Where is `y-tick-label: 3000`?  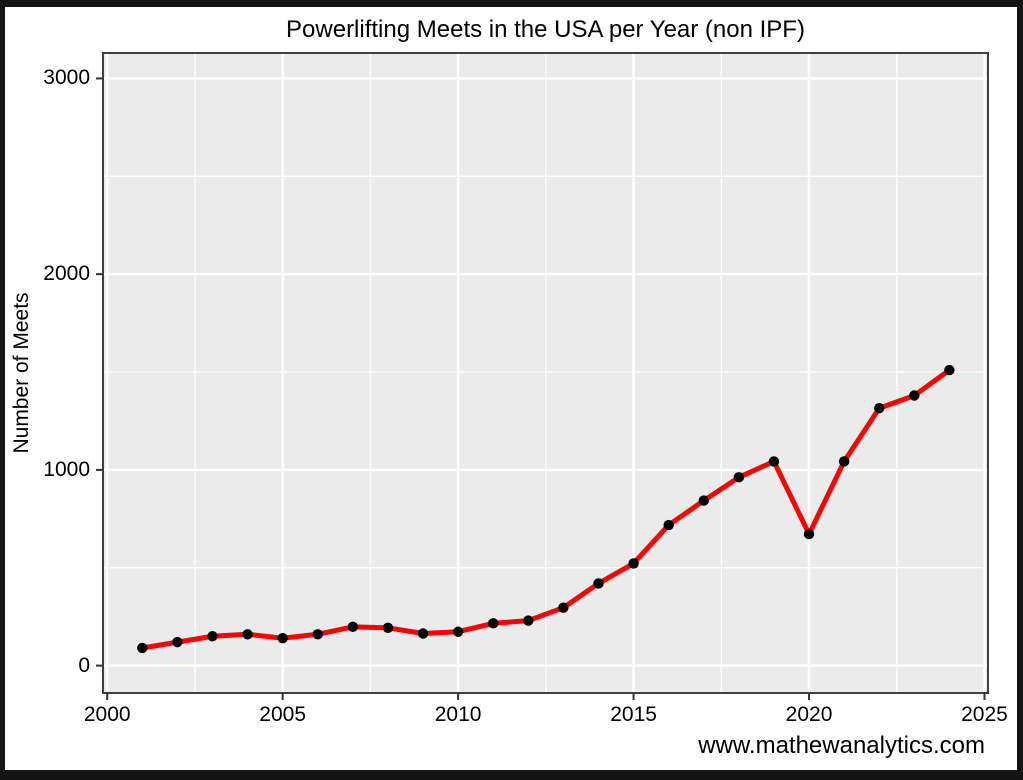 y-tick-label: 3000 is located at coordinates (66, 78).